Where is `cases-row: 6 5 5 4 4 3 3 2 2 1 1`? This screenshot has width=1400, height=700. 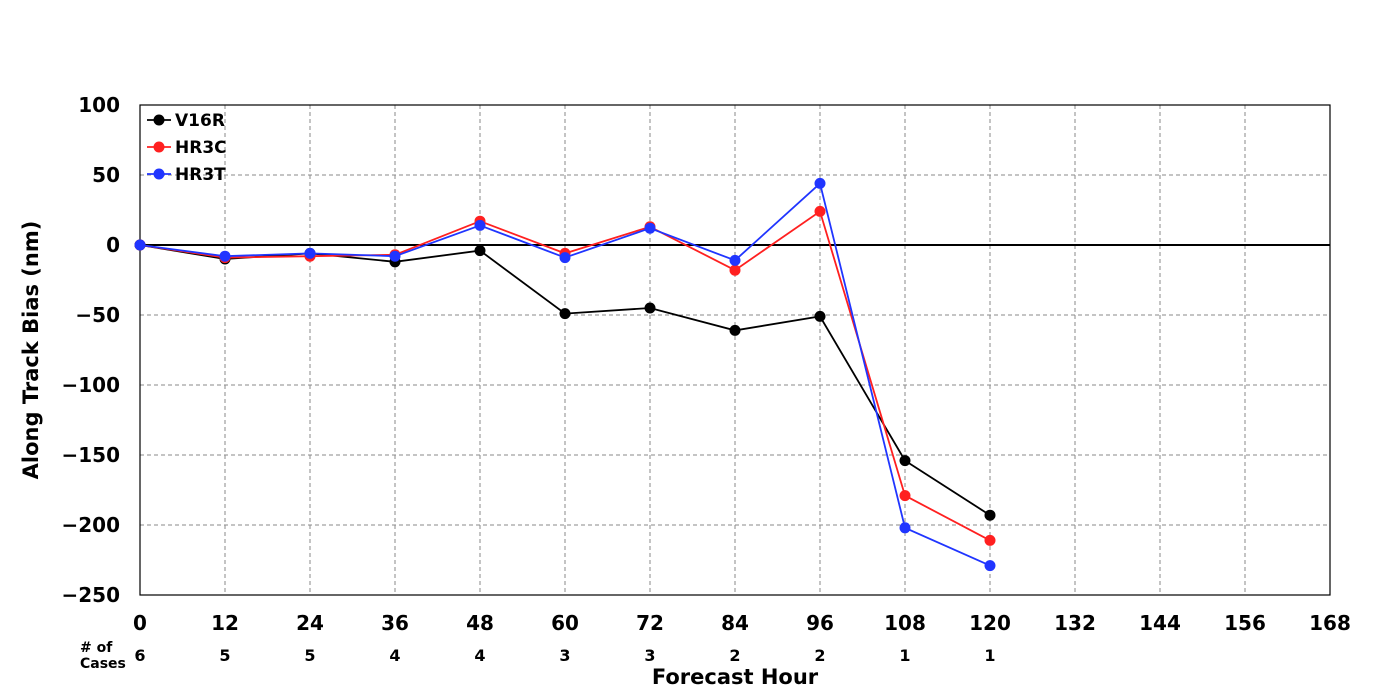
cases-row: 6 5 5 4 4 3 3 2 2 1 1 is located at coordinates (564, 655).